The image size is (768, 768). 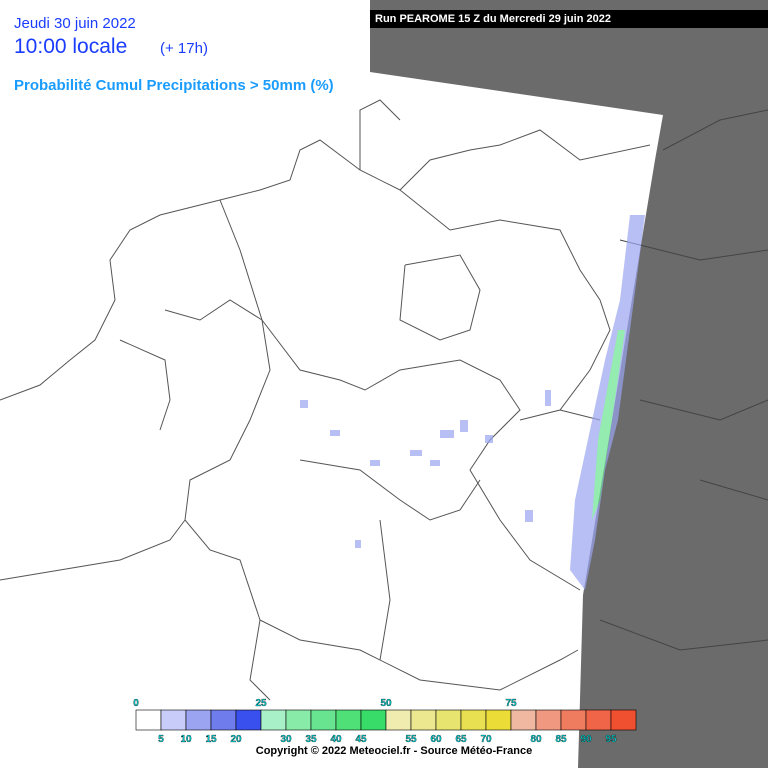 What do you see at coordinates (161, 739) in the screenshot?
I see `legend-label: 5` at bounding box center [161, 739].